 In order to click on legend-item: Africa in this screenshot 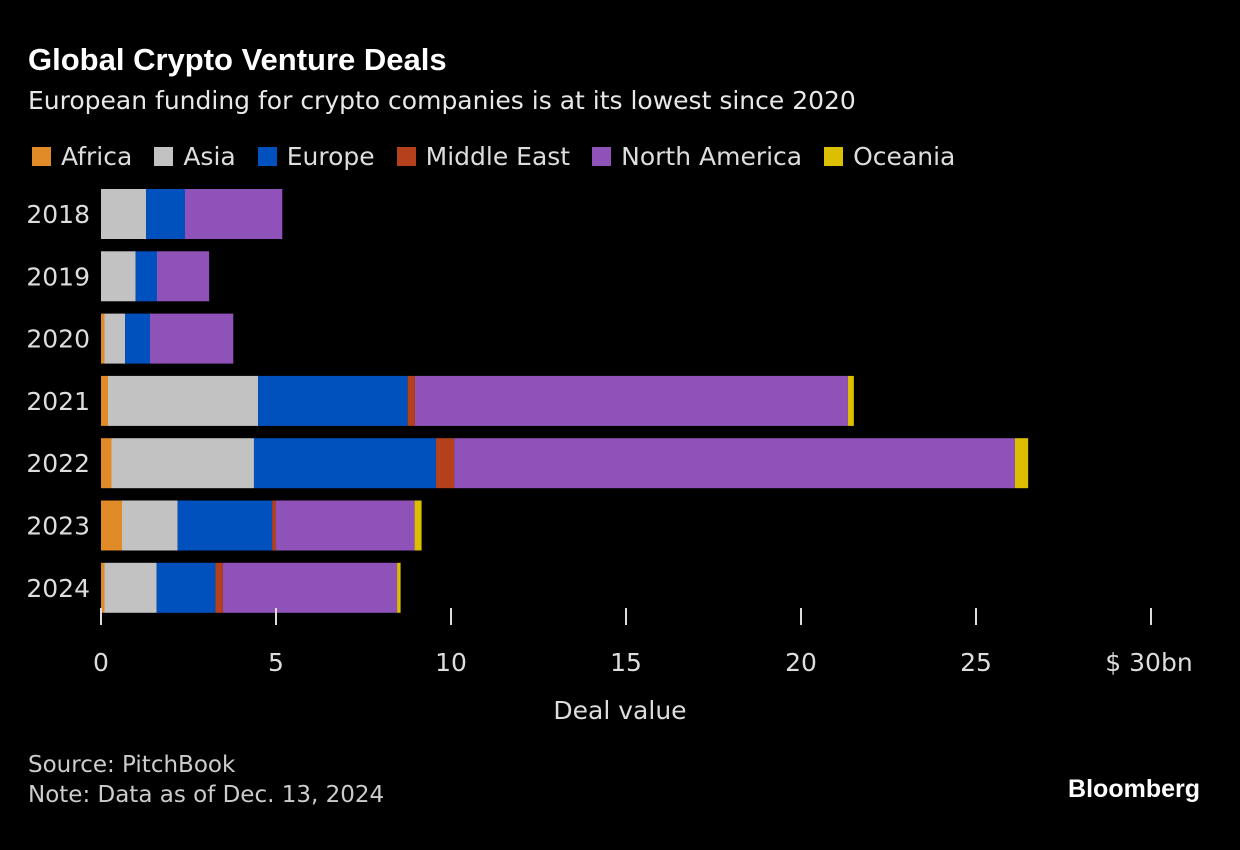, I will do `click(82, 156)`.